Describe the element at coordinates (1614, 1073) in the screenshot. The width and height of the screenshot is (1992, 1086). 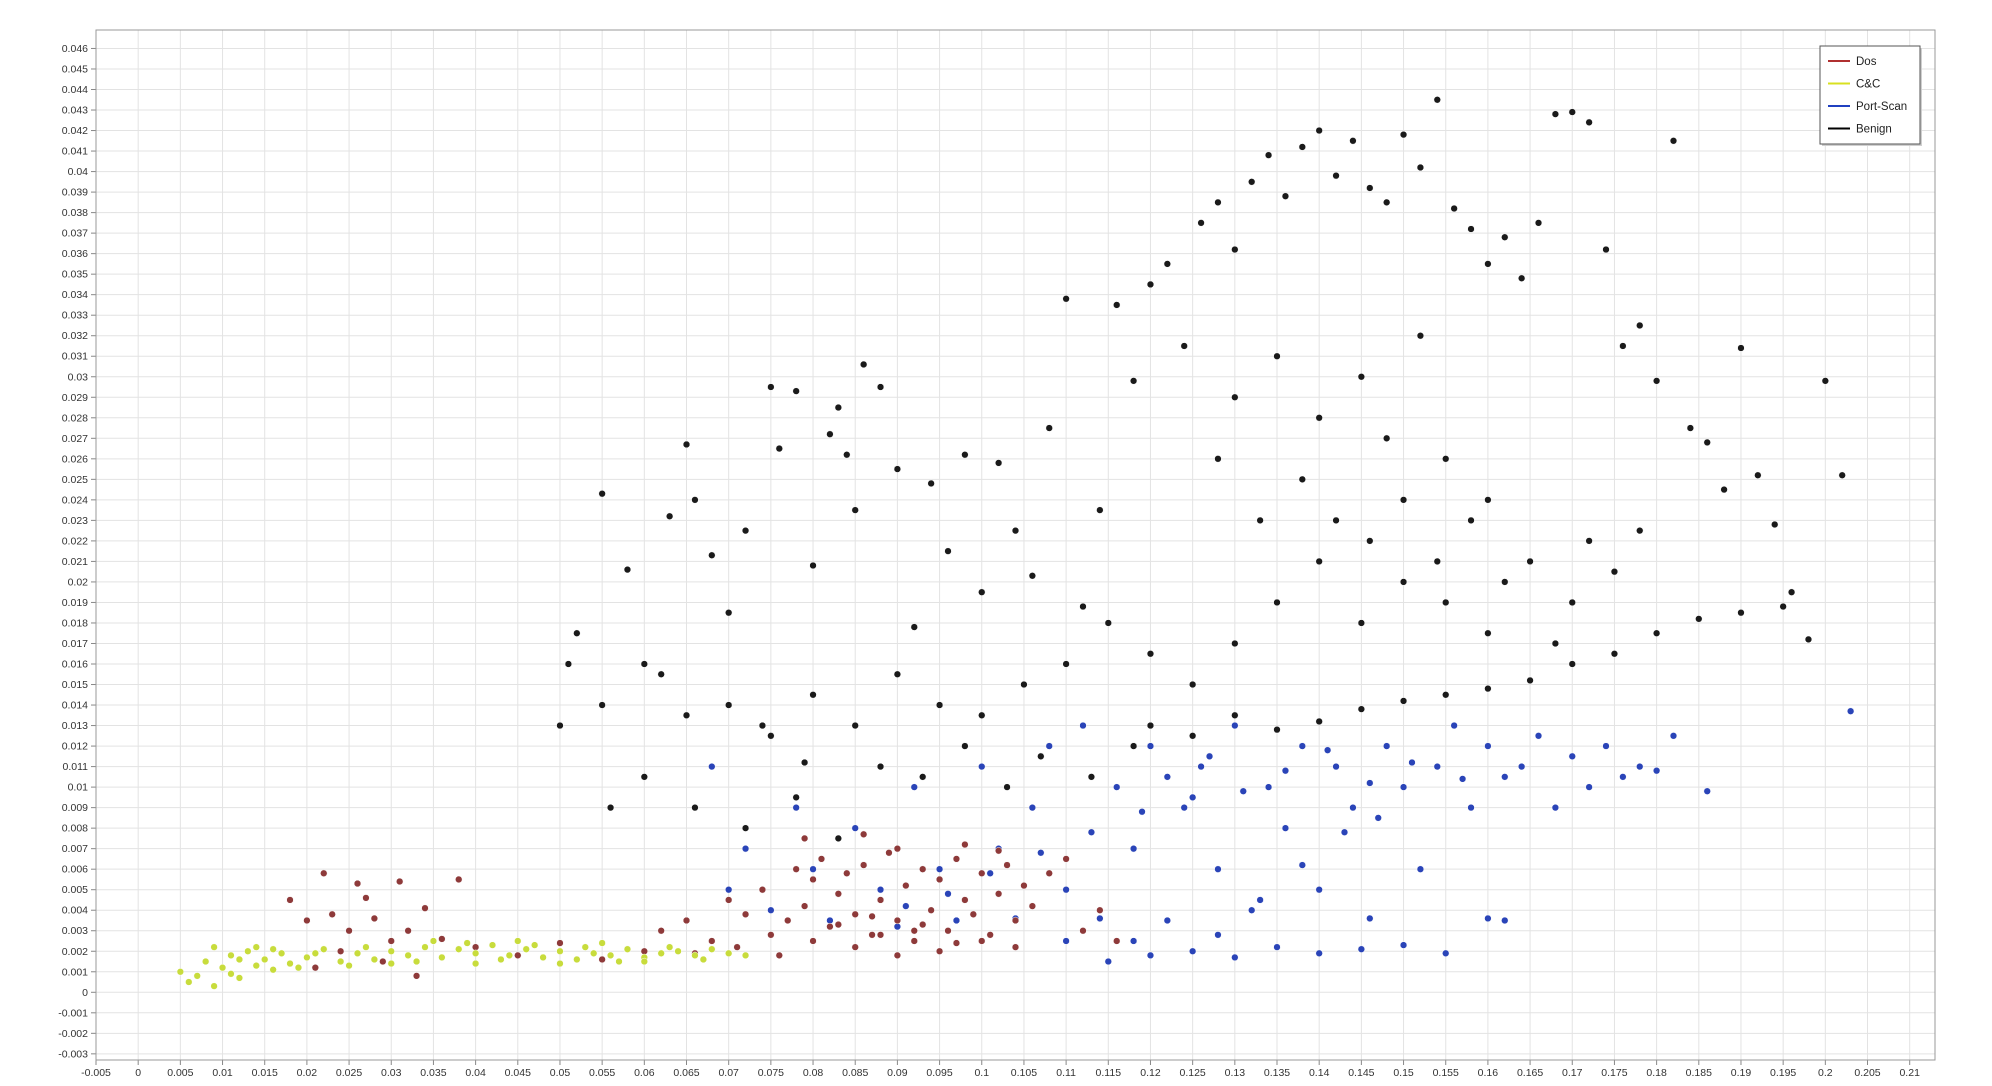
I see `x-tick-label: 0.175` at that location.